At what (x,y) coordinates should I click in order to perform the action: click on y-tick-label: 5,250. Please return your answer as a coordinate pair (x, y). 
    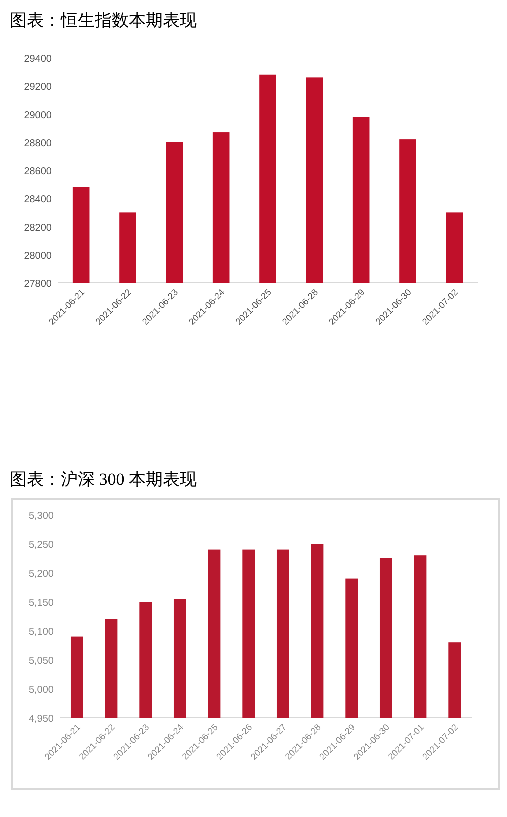
    Looking at the image, I should click on (41, 545).